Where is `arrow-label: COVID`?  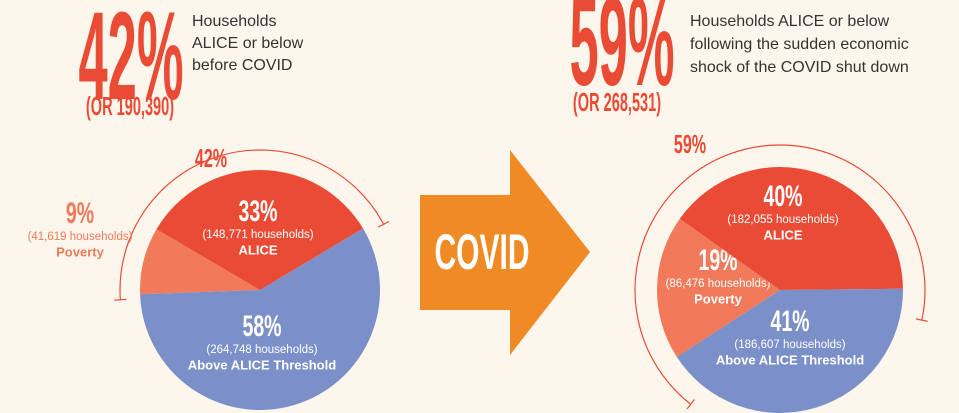 arrow-label: COVID is located at coordinates (482, 252).